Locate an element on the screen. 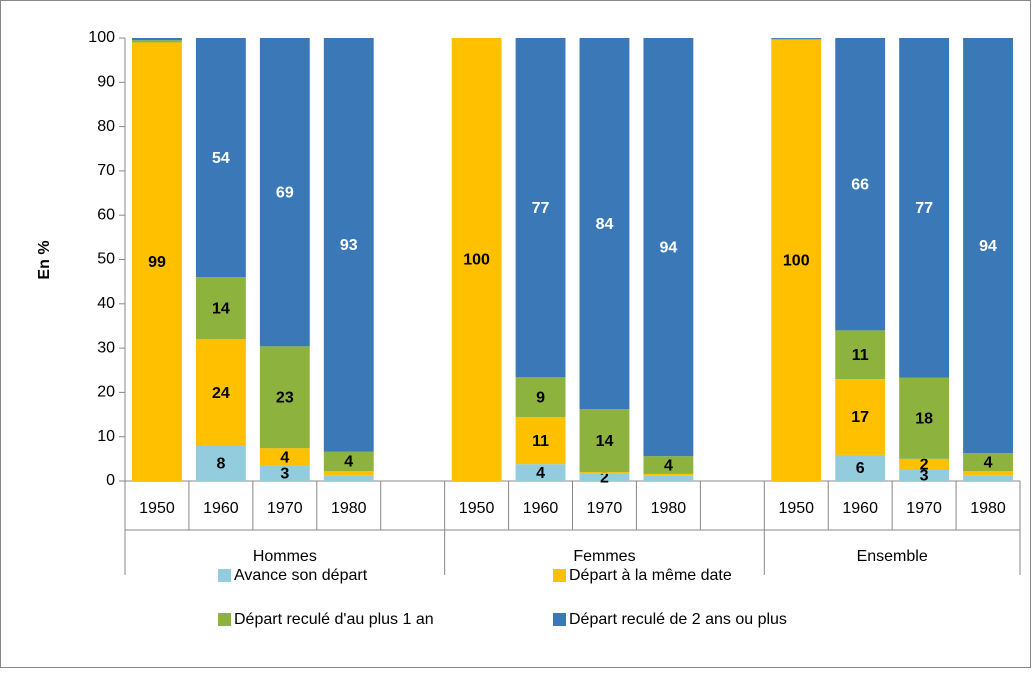  data-label: 8 is located at coordinates (220, 464).